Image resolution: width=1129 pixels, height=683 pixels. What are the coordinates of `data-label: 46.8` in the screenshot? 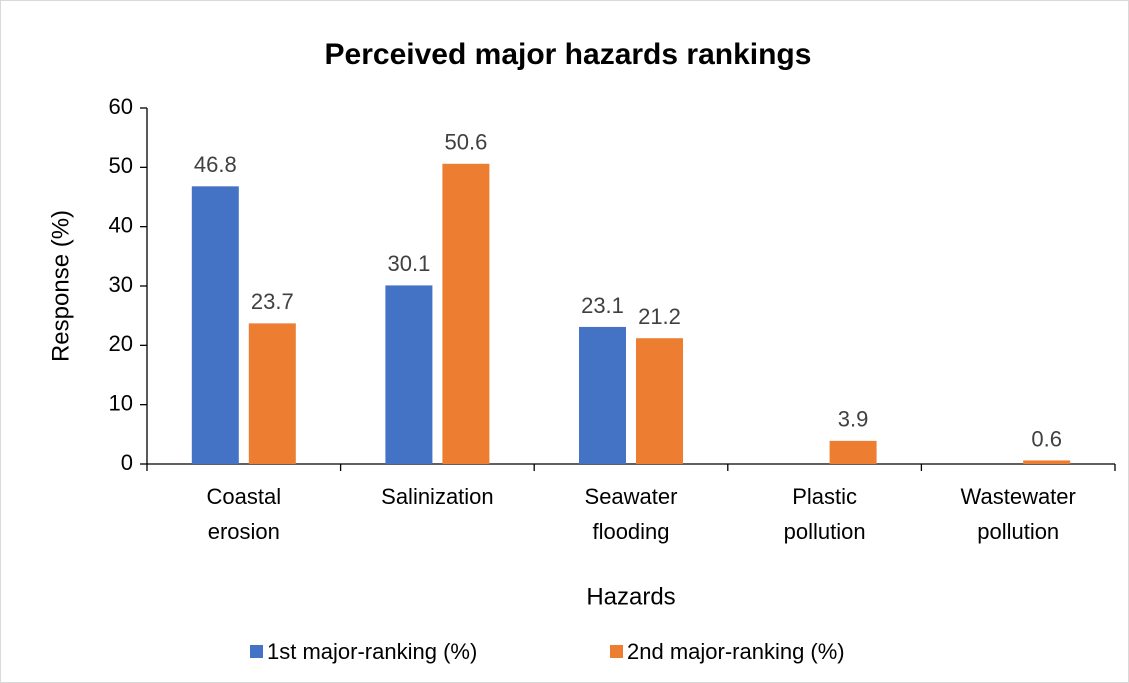 It's located at (215, 164).